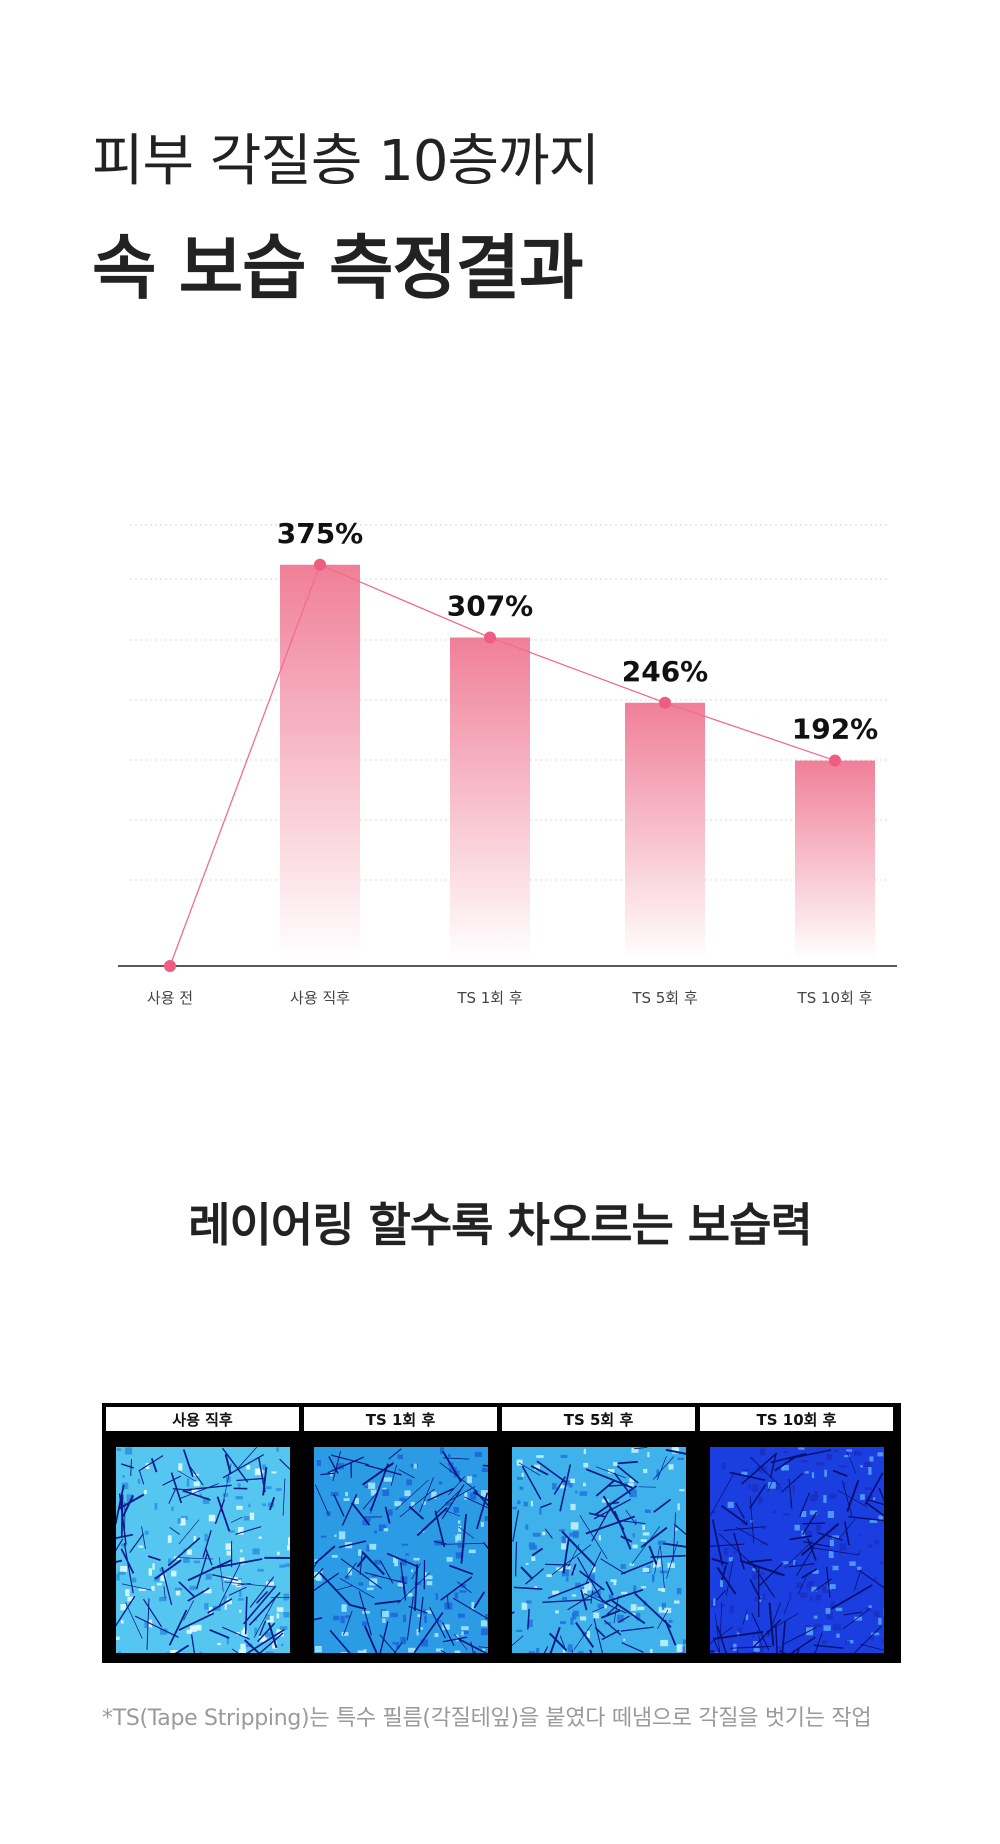  Describe the element at coordinates (664, 998) in the screenshot. I see `x-tick-label: TS 5회 후` at that location.